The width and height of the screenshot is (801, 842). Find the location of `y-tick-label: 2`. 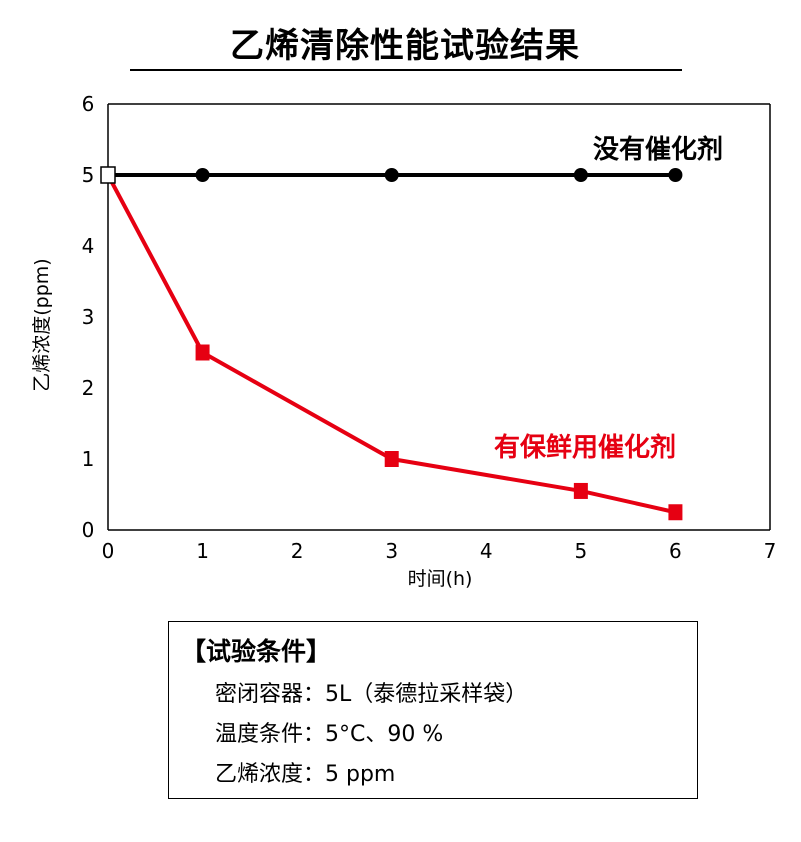

y-tick-label: 2 is located at coordinates (88, 388).